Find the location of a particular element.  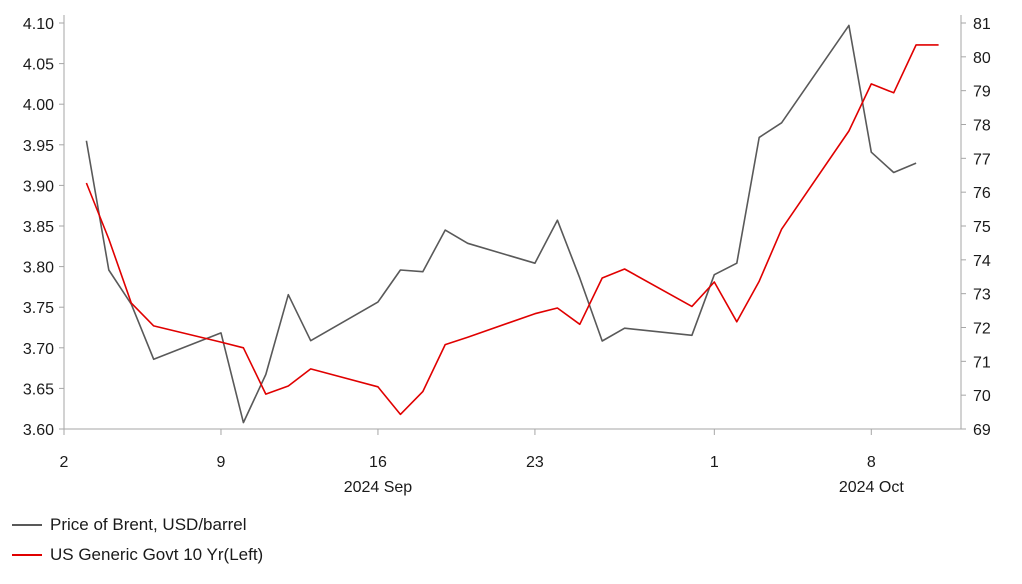

left-tick-label: 3.80 is located at coordinates (38, 268).